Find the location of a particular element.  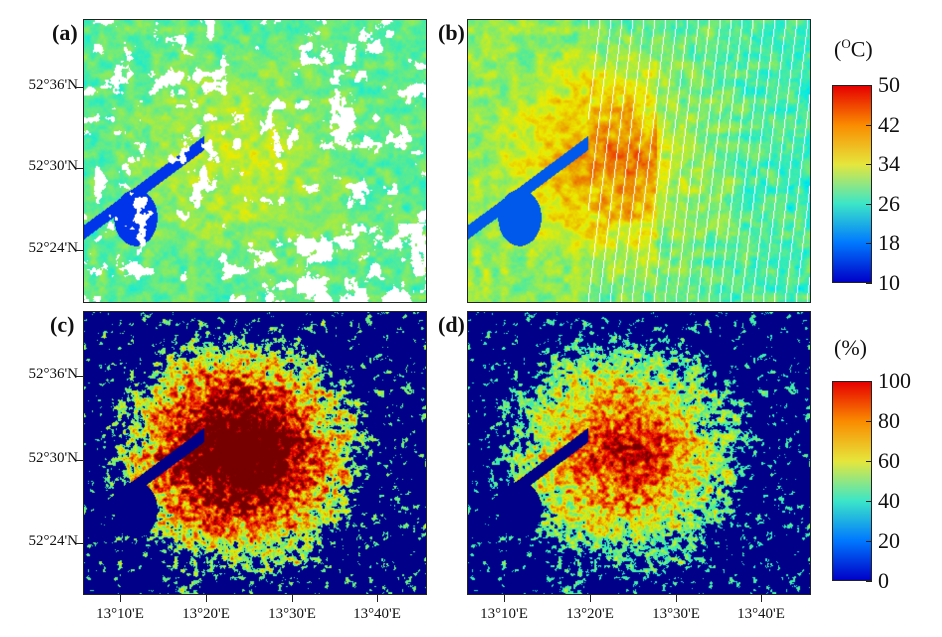

colorbar-tick-label: 34 is located at coordinates (889, 164).